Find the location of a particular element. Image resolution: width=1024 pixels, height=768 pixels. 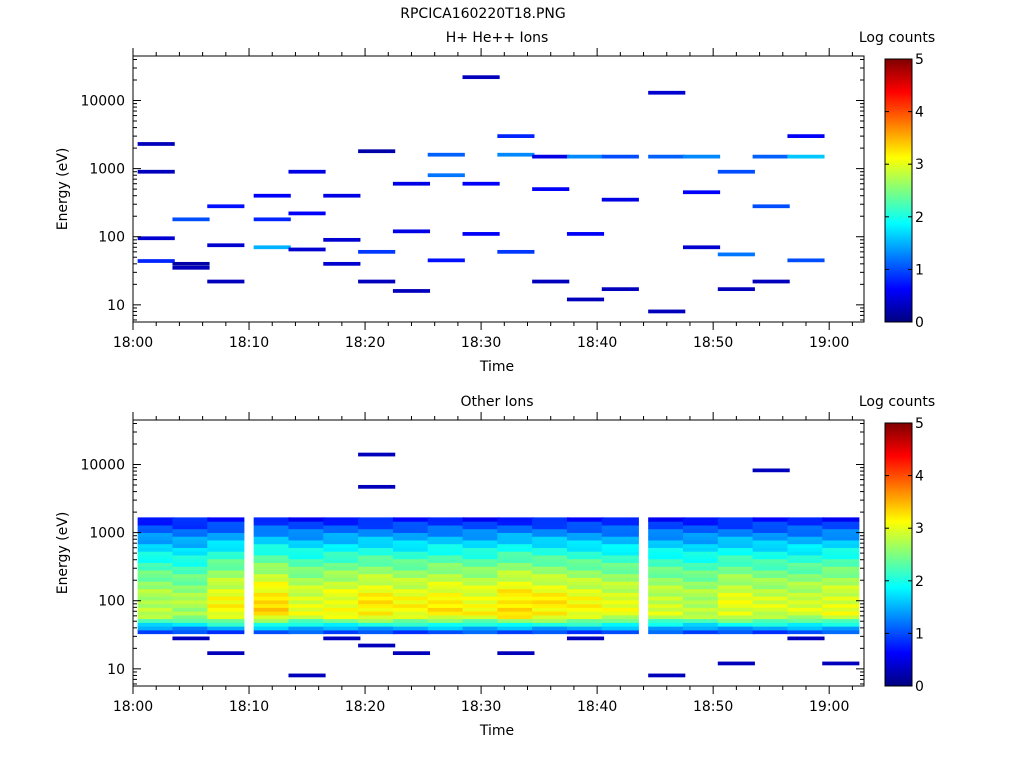

colorbar-tick-label: 0 is located at coordinates (919, 323).